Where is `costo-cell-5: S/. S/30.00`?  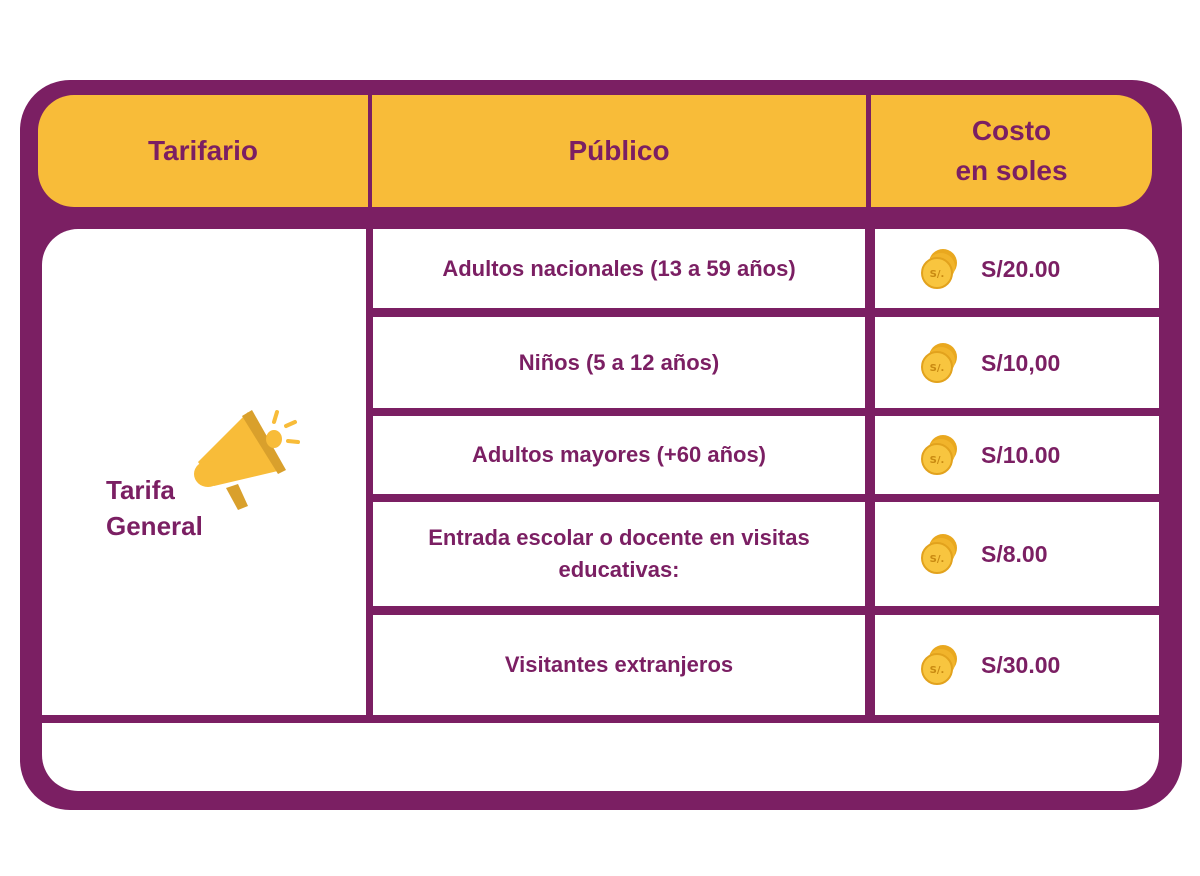 costo-cell-5: S/. S/30.00 is located at coordinates (1017, 665).